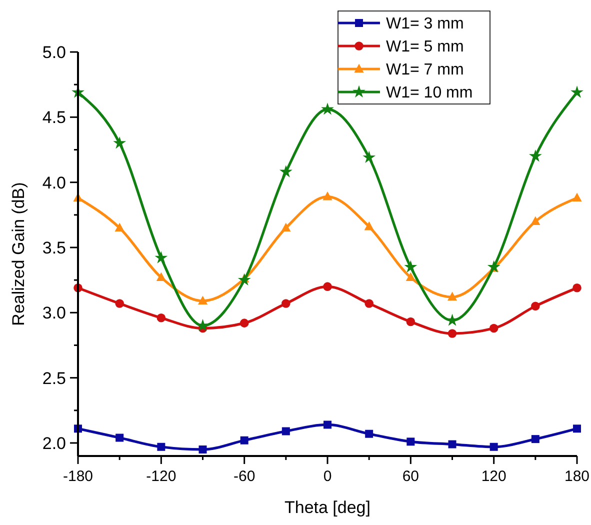 The height and width of the screenshot is (525, 591). I want to click on y-tick-label: 2.5, so click(54, 378).